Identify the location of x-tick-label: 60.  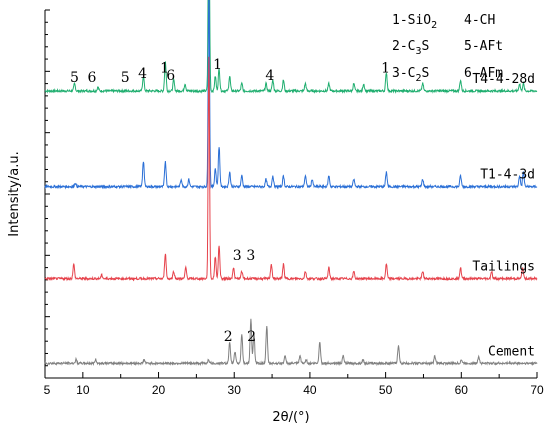
(462, 390).